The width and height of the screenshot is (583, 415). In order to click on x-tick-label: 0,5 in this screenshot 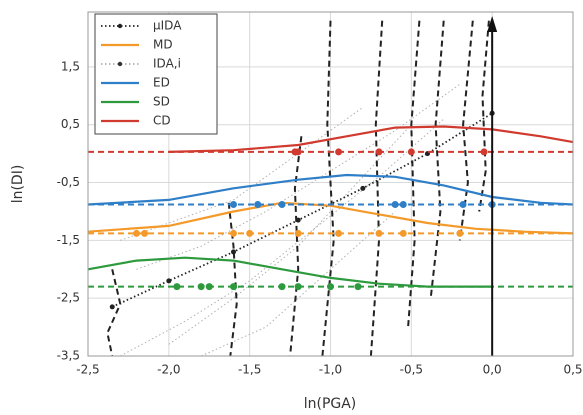, I will do `click(572, 370)`.